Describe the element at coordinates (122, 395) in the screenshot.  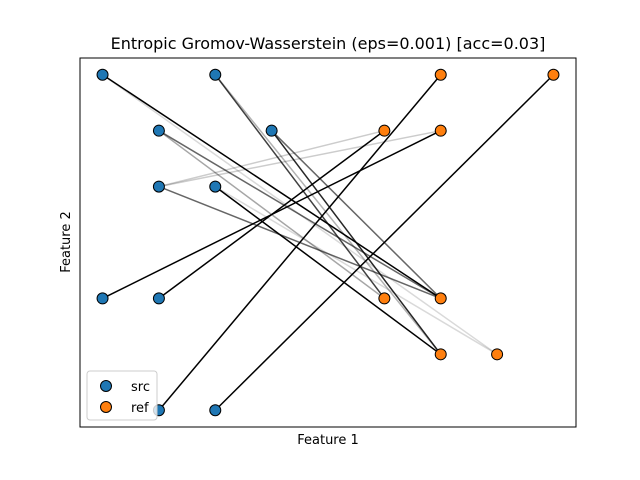
I see `legend: src ref` at that location.